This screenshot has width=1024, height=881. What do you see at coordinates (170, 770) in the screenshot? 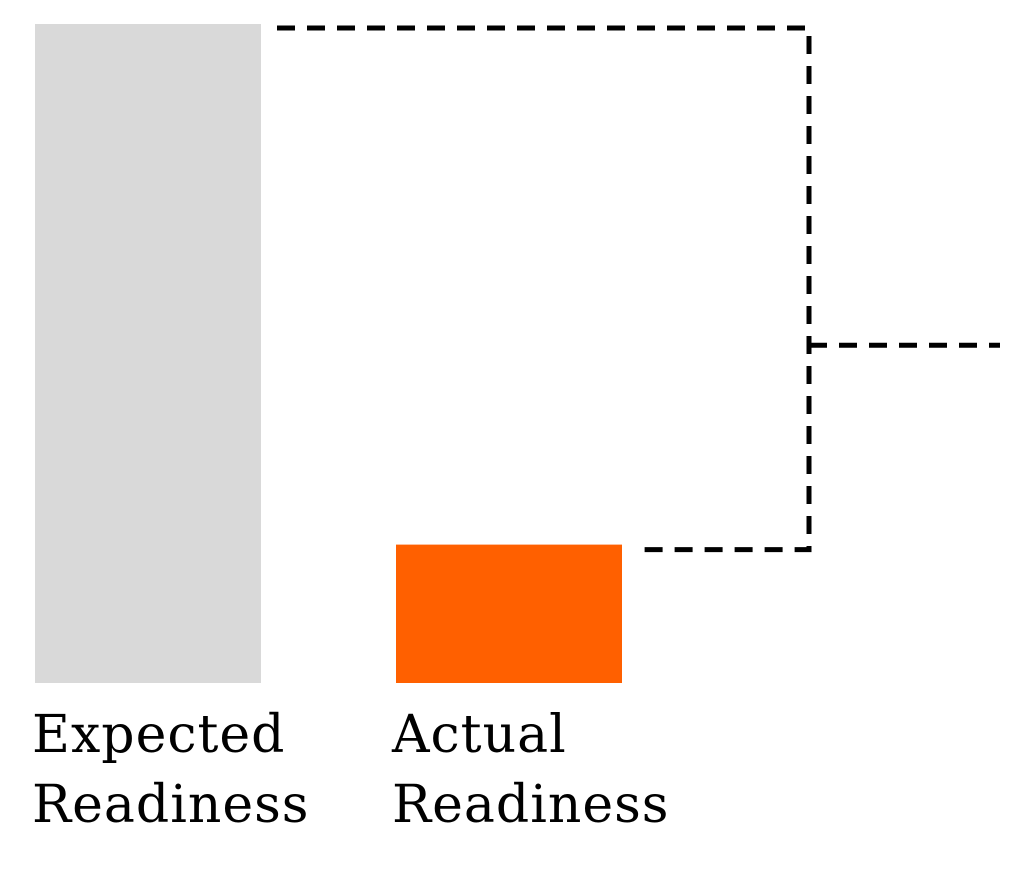
I see `category-label-expected: Expected Readiness` at bounding box center [170, 770].